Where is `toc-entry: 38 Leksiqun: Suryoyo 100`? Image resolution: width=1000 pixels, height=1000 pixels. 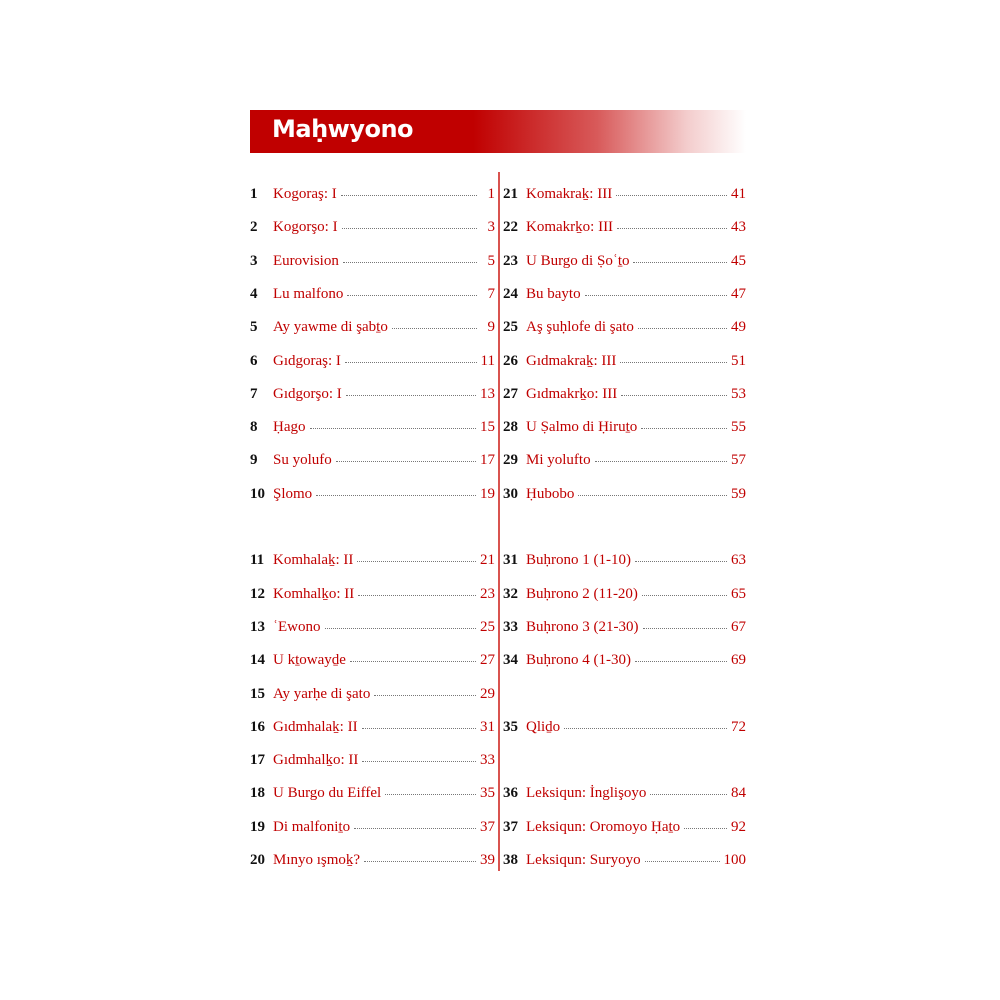 toc-entry: 38 Leksiqun: Suryoyo 100 is located at coordinates (624, 860).